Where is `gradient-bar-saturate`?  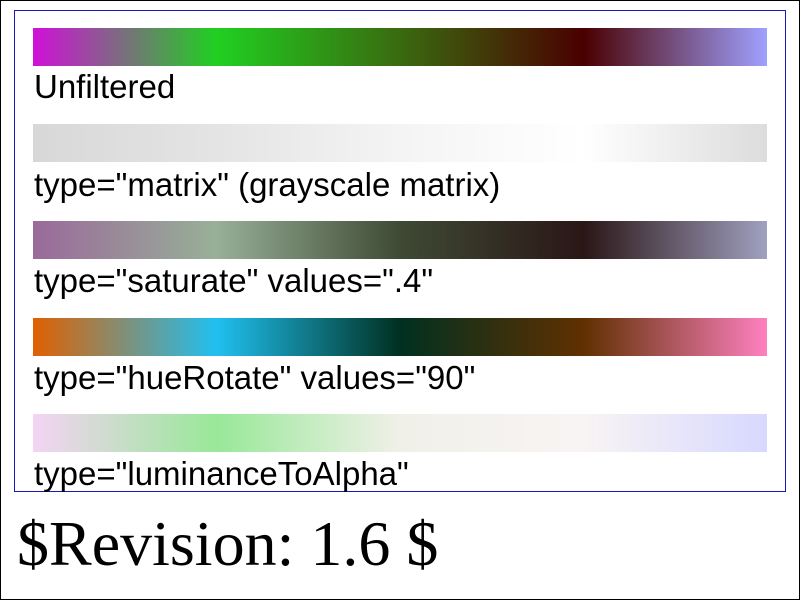
gradient-bar-saturate is located at coordinates (400, 240).